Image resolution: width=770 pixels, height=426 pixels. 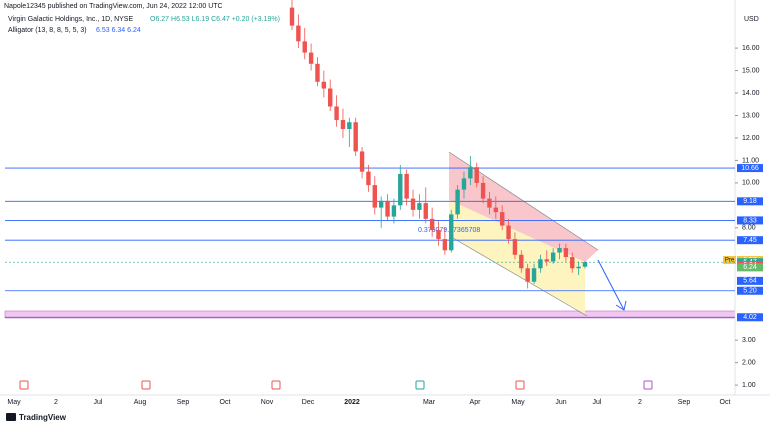 I want to click on arrow, so click(x=611, y=285).